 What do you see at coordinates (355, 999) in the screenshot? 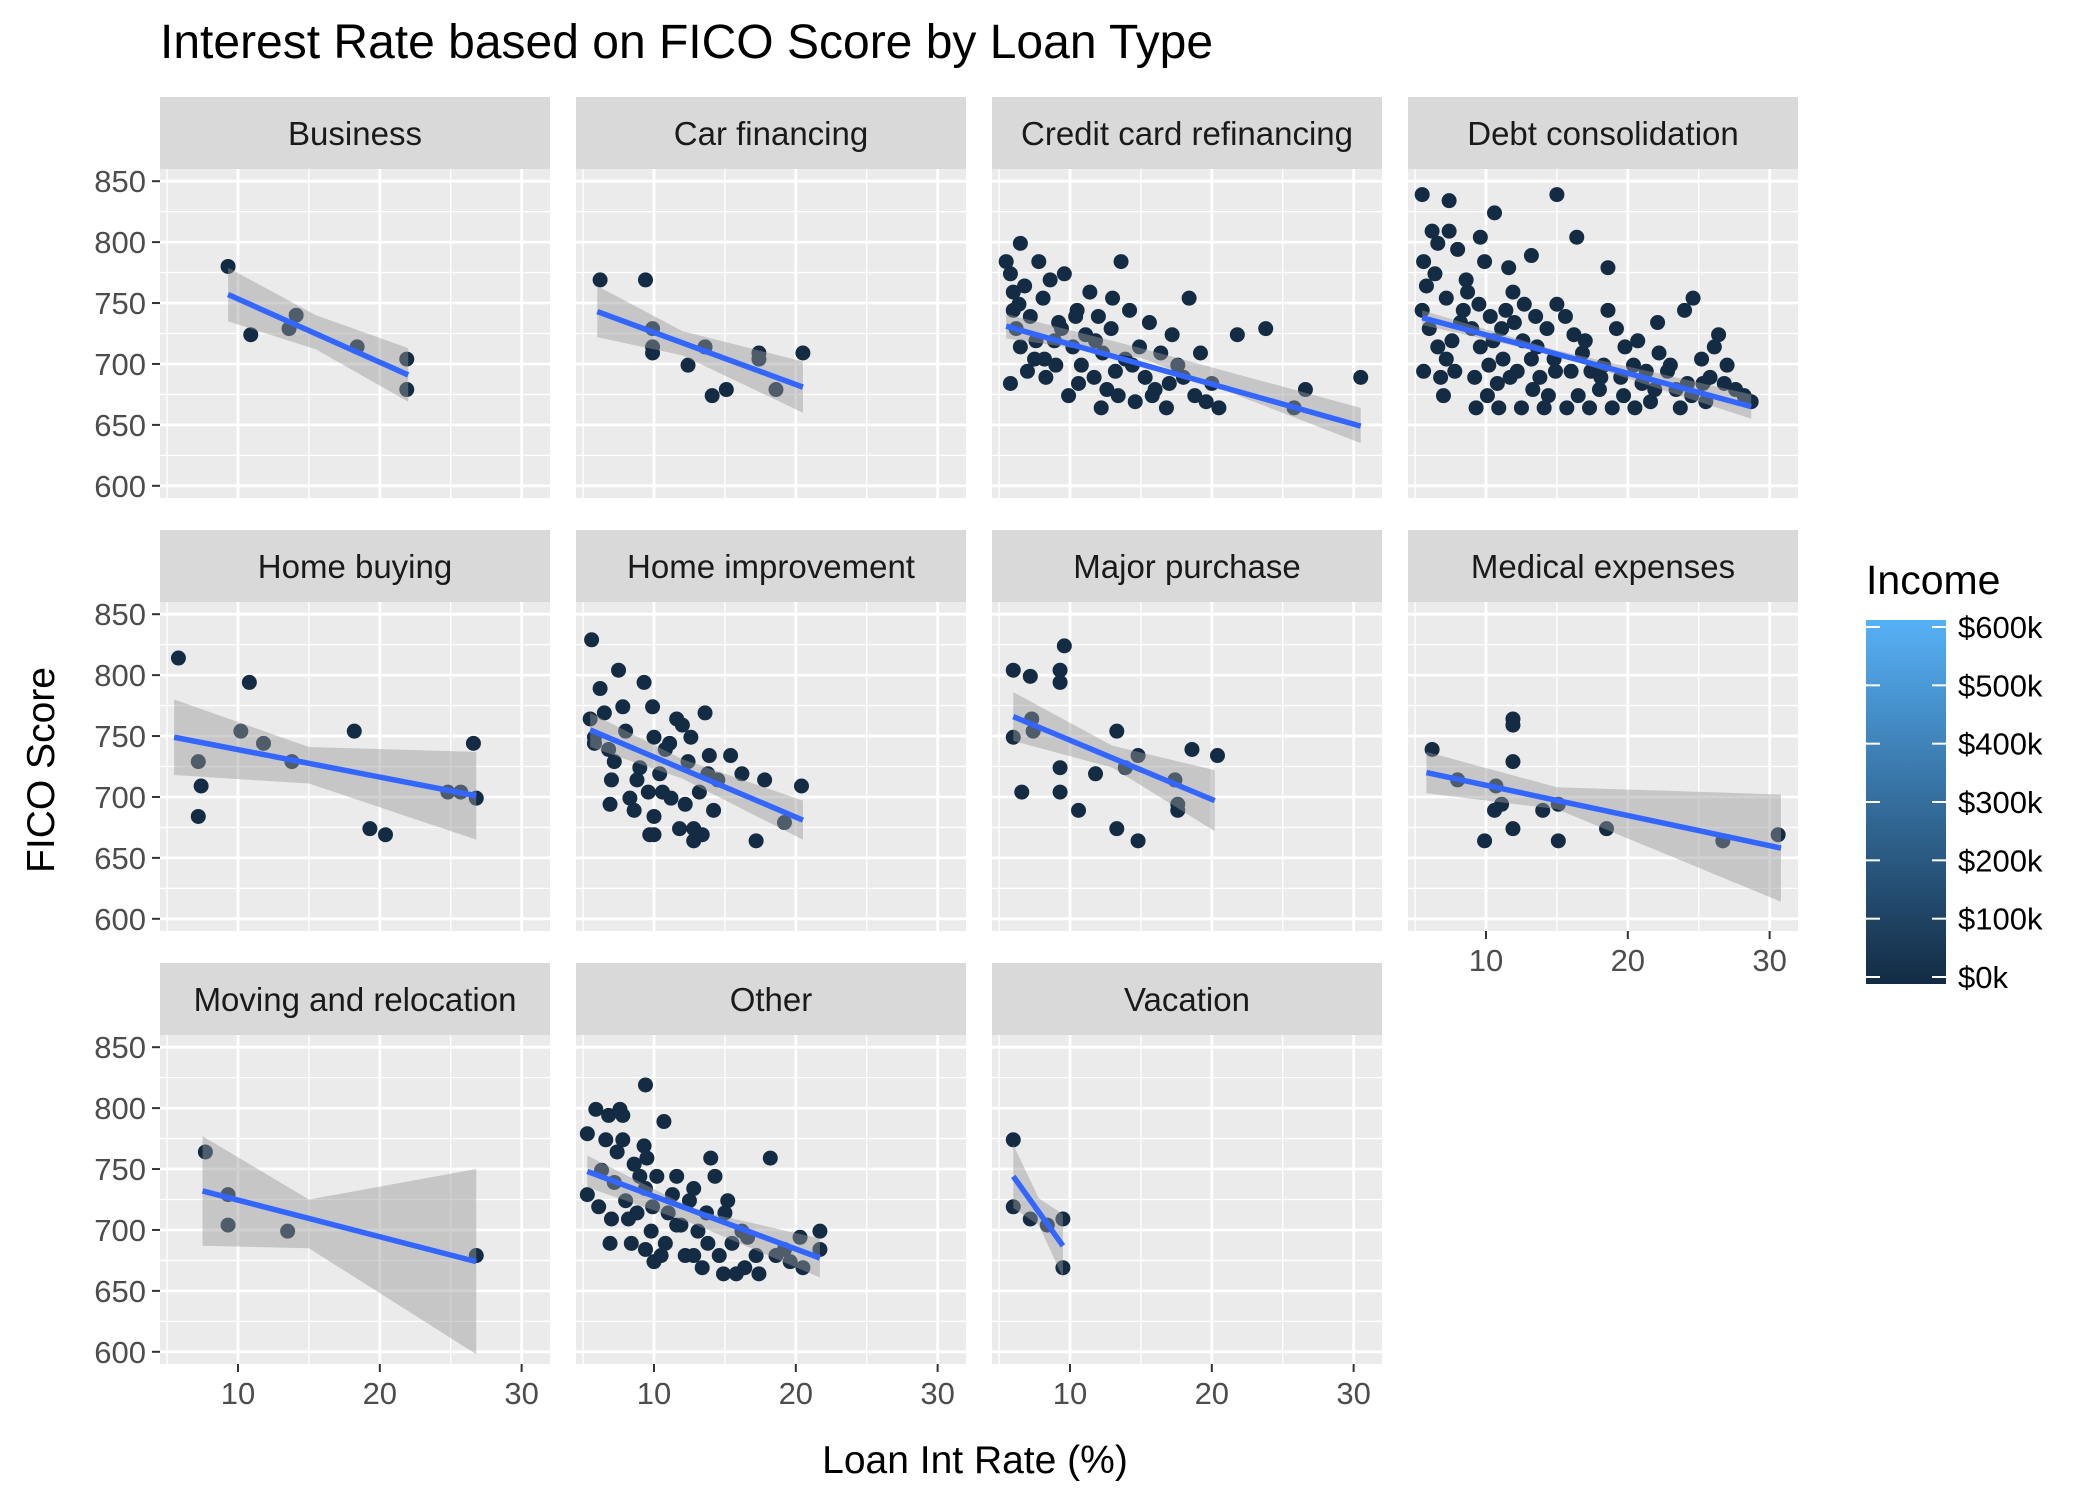
I see `facet-strip-label: Moving and relocation` at bounding box center [355, 999].